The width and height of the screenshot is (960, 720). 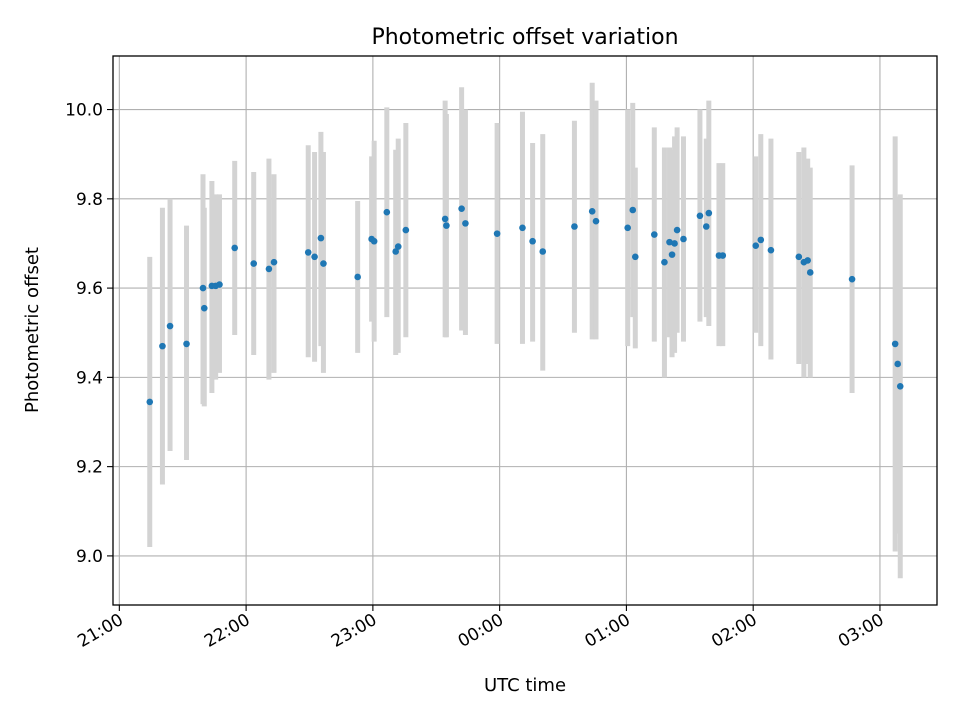 What do you see at coordinates (734, 631) in the screenshot?
I see `x-tick-label: 02:00` at bounding box center [734, 631].